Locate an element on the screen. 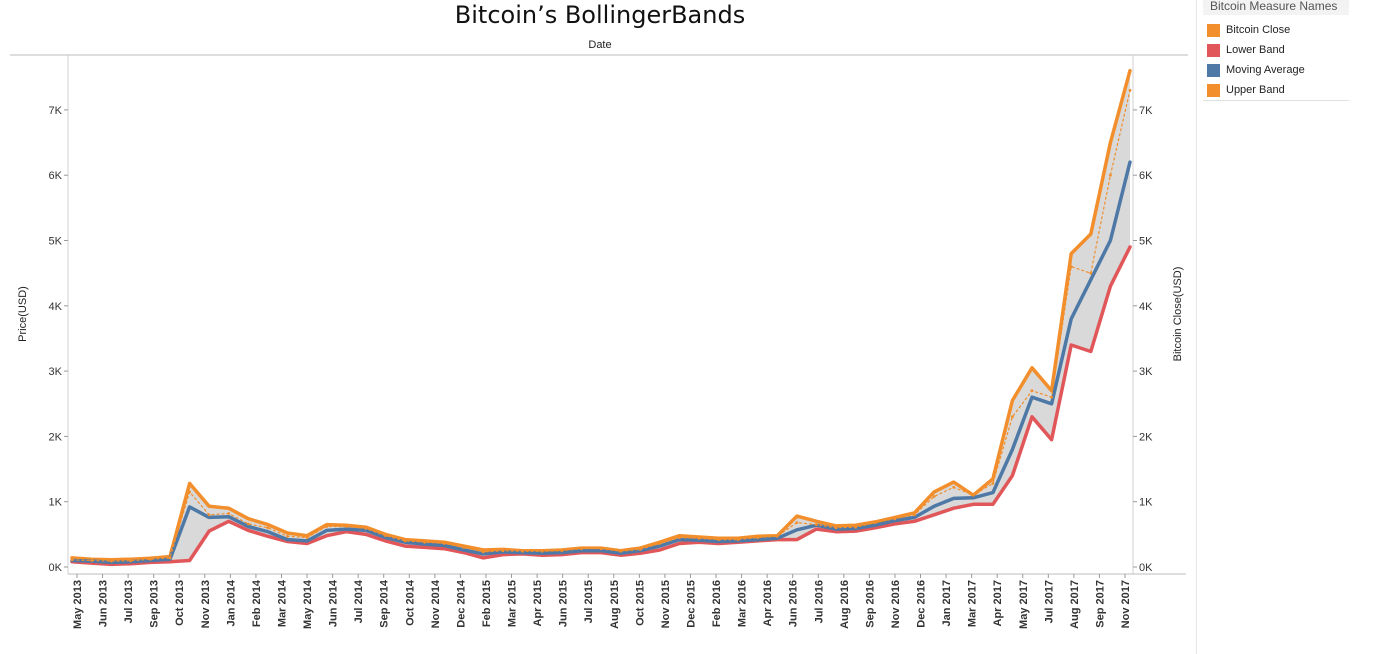  x-tick-label: Sep 2014 is located at coordinates (385, 603).